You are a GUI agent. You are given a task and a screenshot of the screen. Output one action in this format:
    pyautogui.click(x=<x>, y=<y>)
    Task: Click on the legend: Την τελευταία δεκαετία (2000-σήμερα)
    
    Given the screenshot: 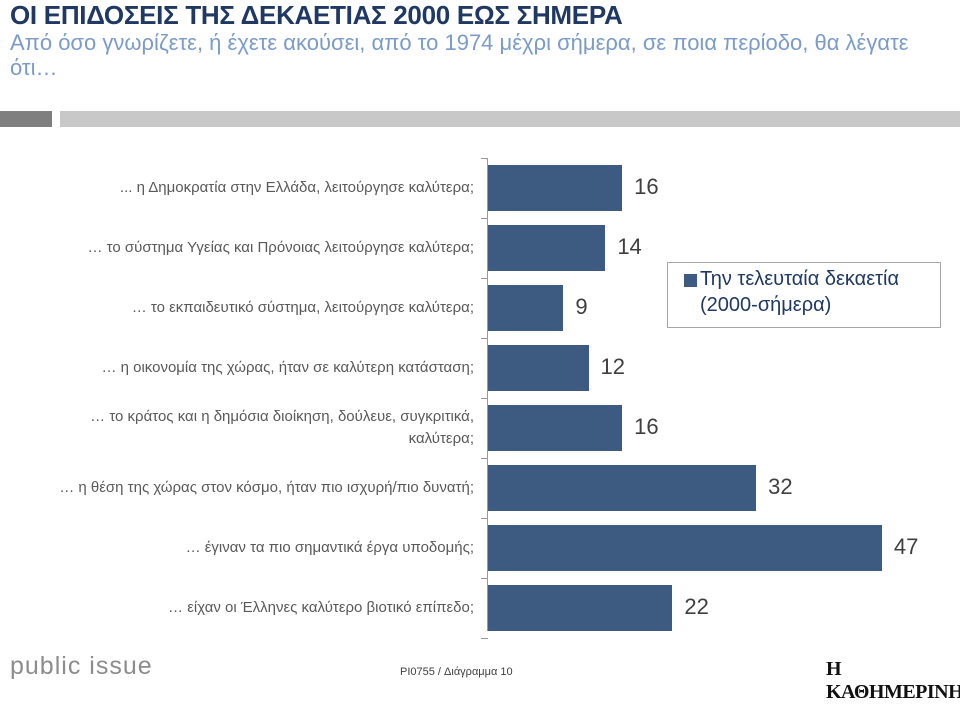 What is the action you would take?
    pyautogui.click(x=804, y=295)
    